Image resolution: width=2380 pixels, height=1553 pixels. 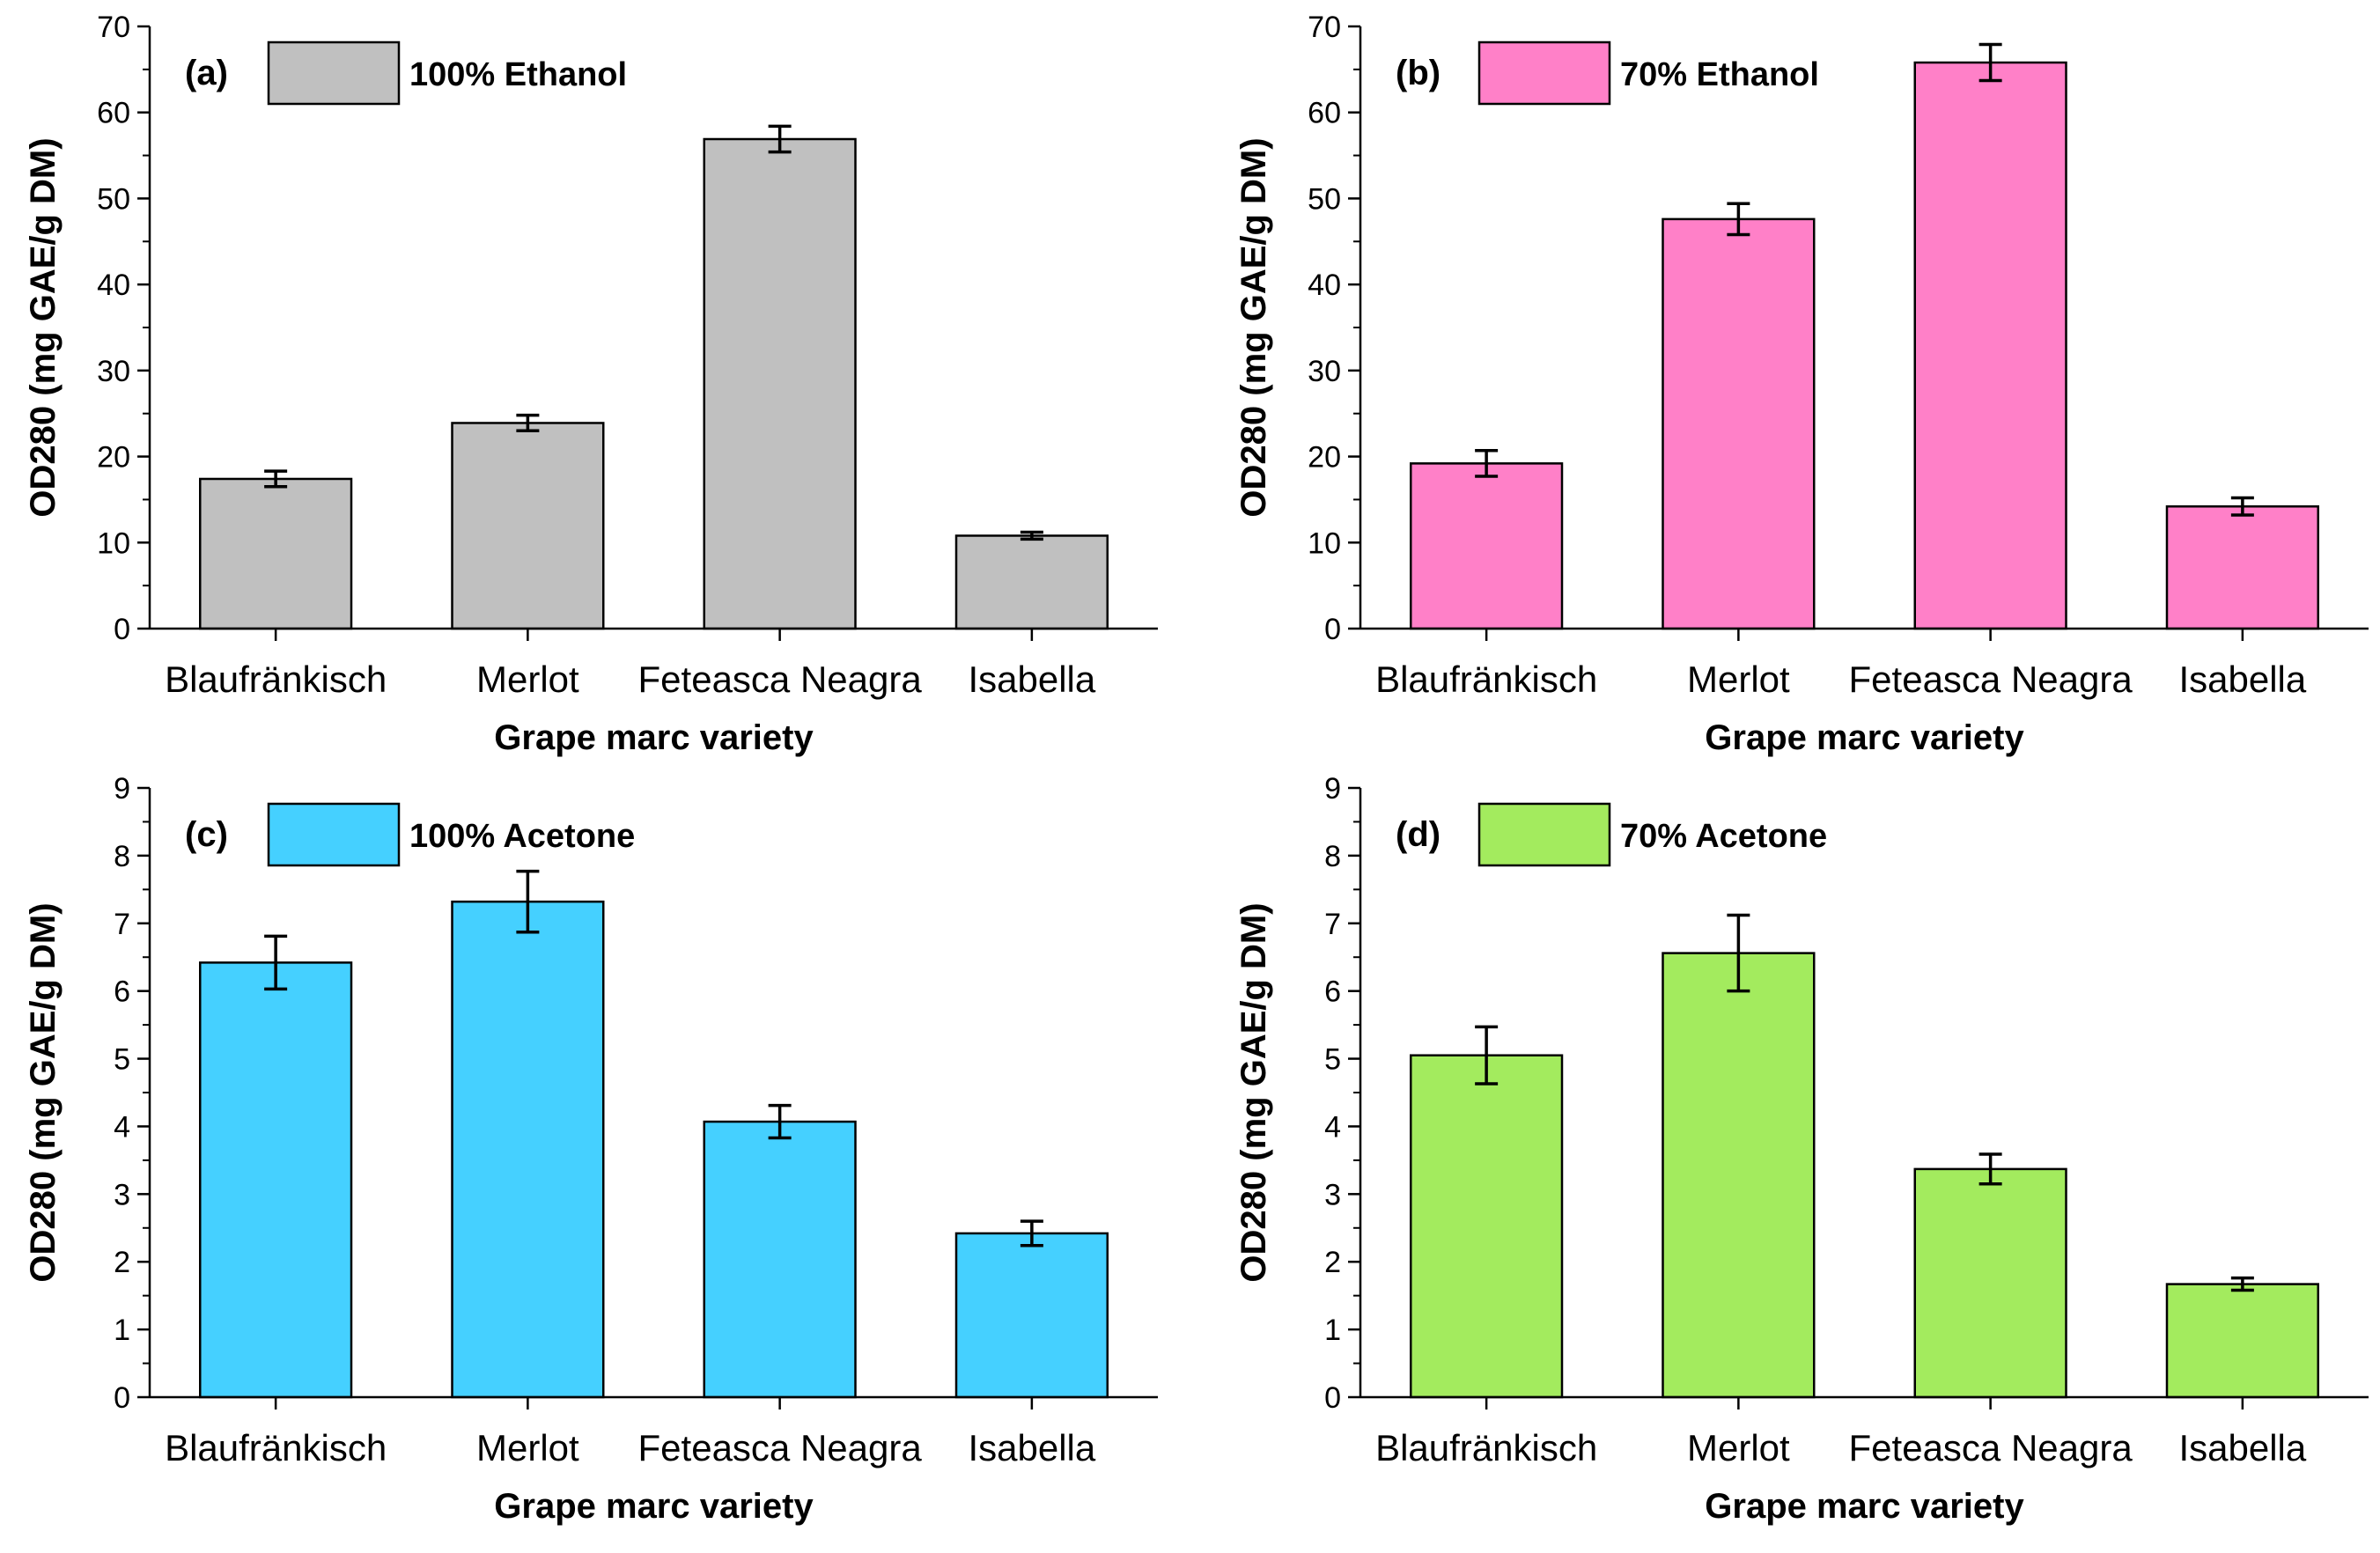 I want to click on legend: 70% Ethanol, so click(x=1648, y=73).